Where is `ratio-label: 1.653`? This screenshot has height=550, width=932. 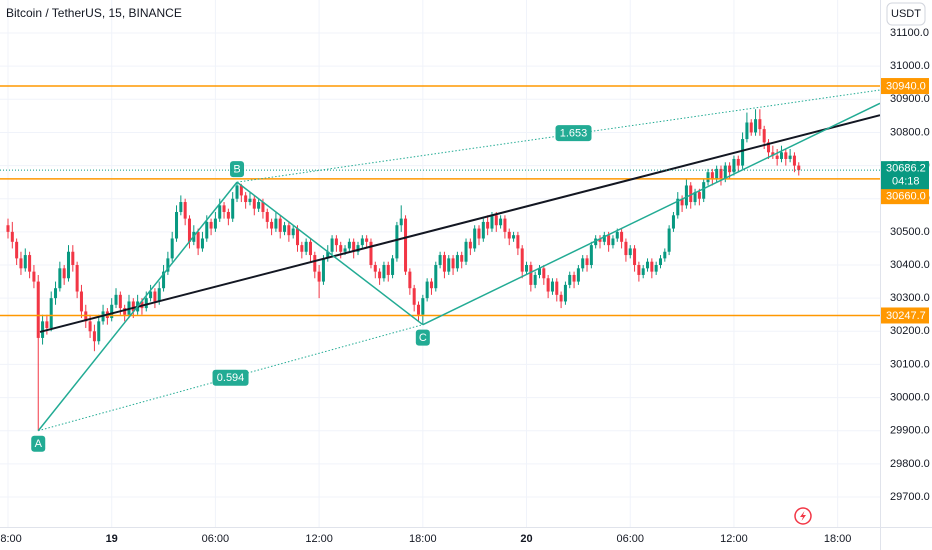
ratio-label: 1.653 is located at coordinates (574, 133).